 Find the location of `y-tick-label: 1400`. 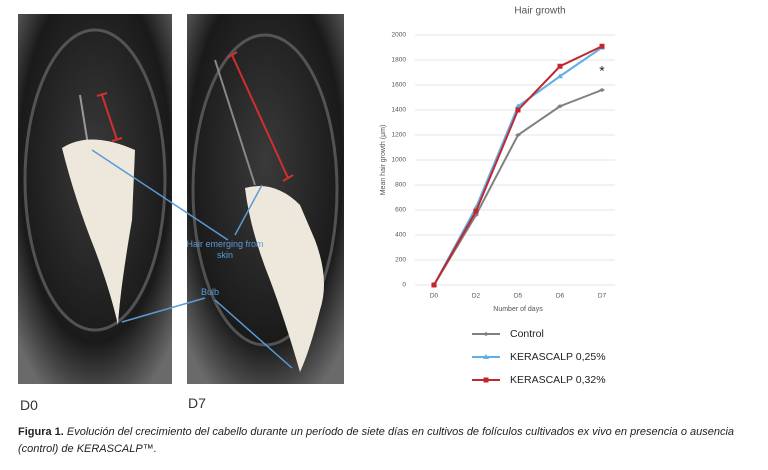

y-tick-label: 1400 is located at coordinates (399, 110).